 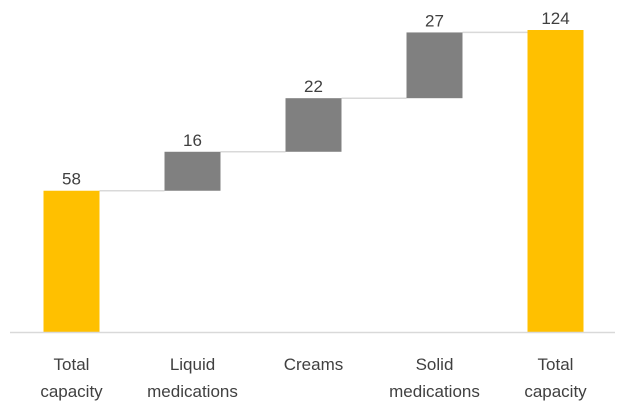 What do you see at coordinates (313, 86) in the screenshot?
I see `data-label: 22` at bounding box center [313, 86].